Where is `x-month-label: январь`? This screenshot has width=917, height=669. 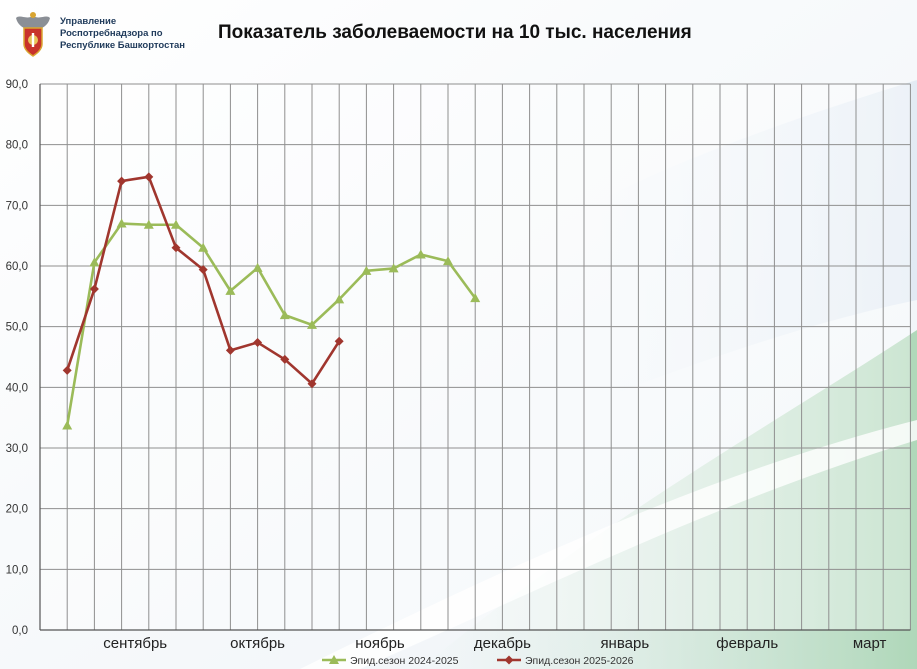 x-month-label: январь is located at coordinates (624, 643).